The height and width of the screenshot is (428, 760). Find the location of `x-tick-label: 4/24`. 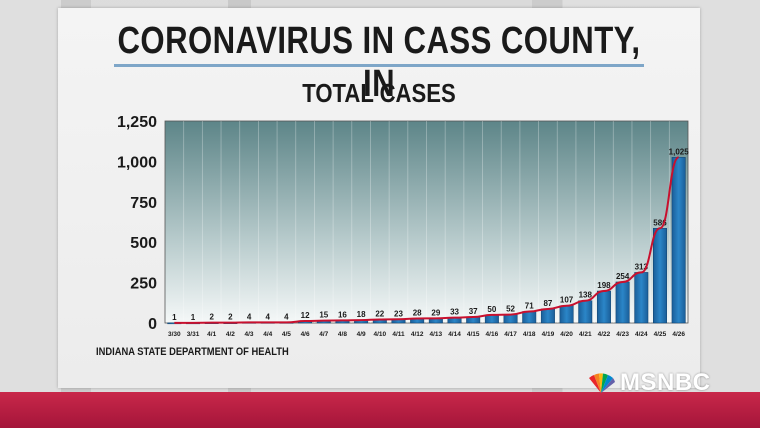

x-tick-label: 4/24 is located at coordinates (641, 334).